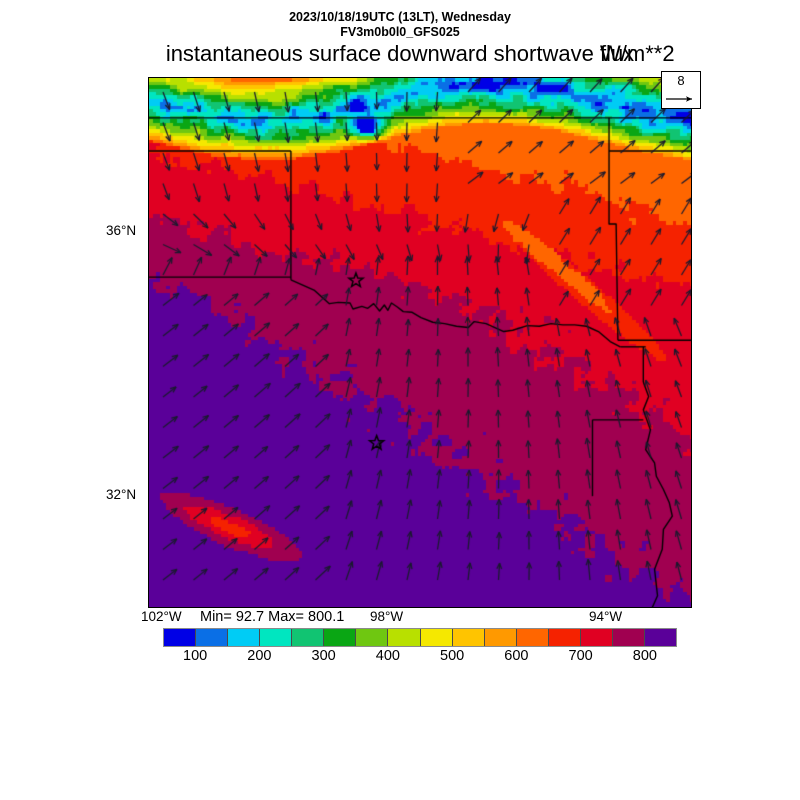 This screenshot has height=800, width=800. I want to click on reference-vector-value: 8, so click(681, 80).